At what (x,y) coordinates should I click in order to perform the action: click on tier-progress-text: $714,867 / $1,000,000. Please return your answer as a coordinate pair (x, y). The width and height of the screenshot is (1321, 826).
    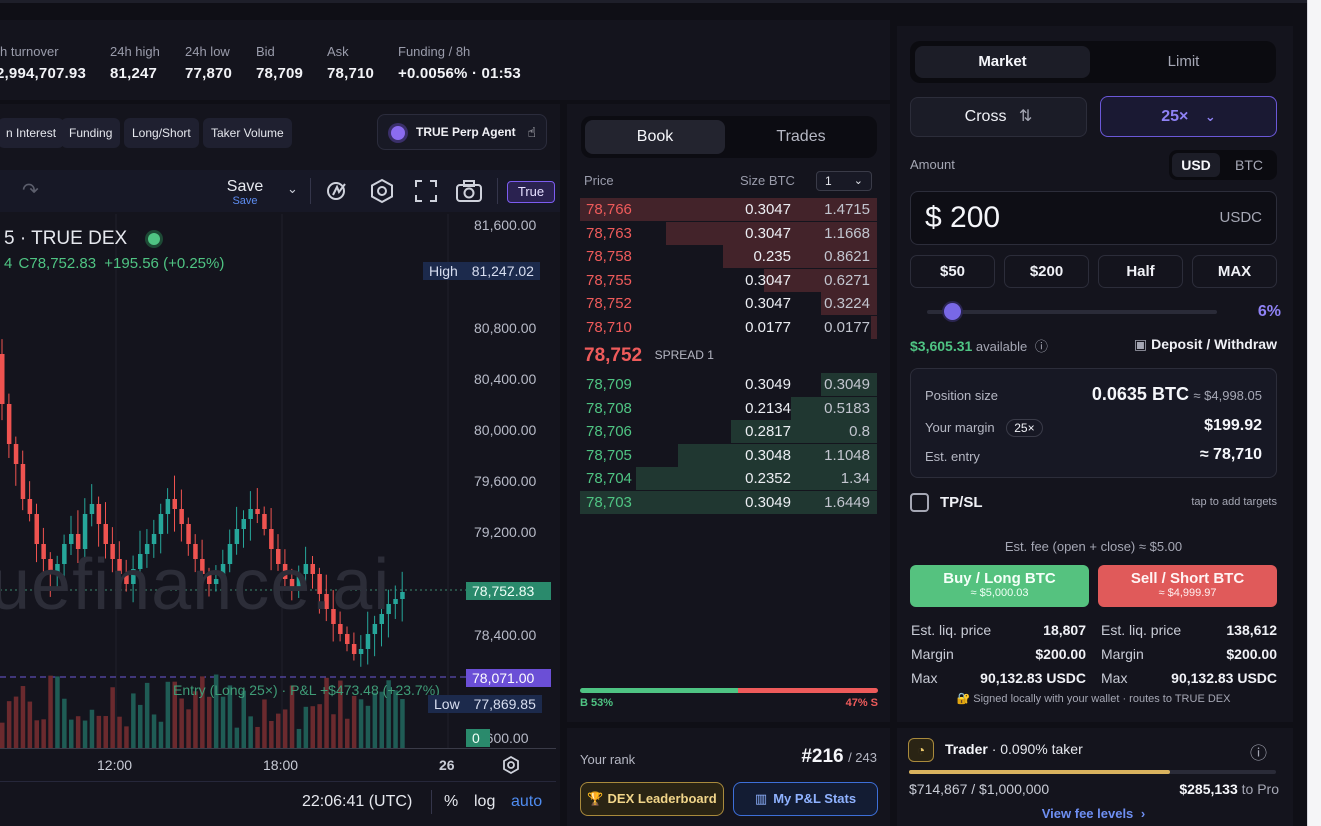
    Looking at the image, I should click on (979, 789).